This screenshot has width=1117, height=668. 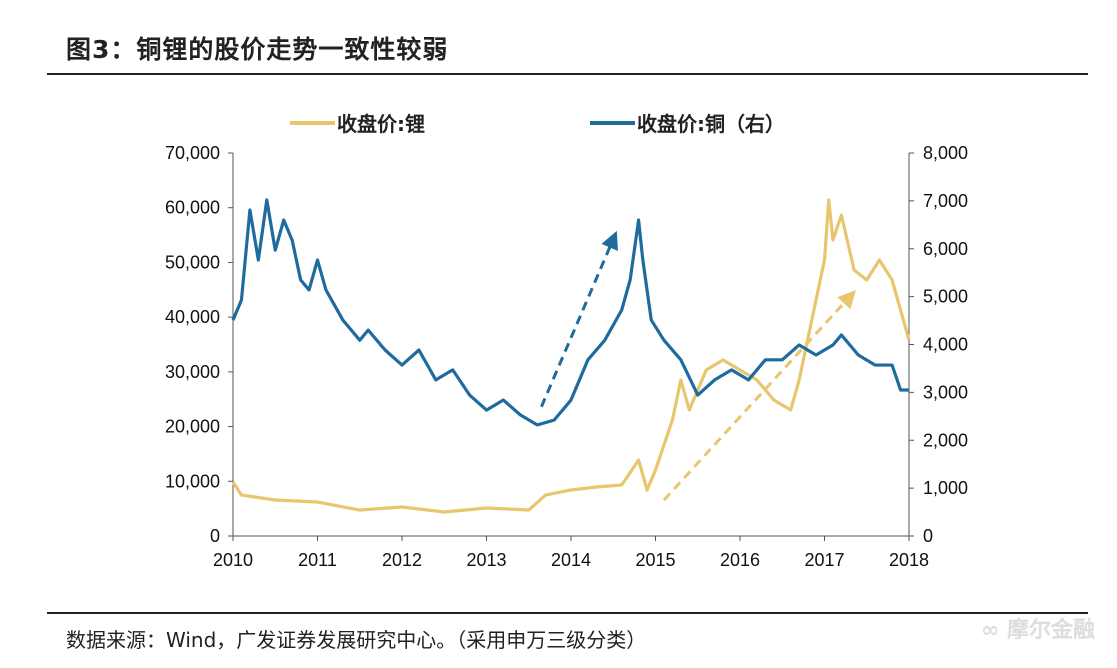 What do you see at coordinates (567, 74) in the screenshot?
I see `title-divider` at bounding box center [567, 74].